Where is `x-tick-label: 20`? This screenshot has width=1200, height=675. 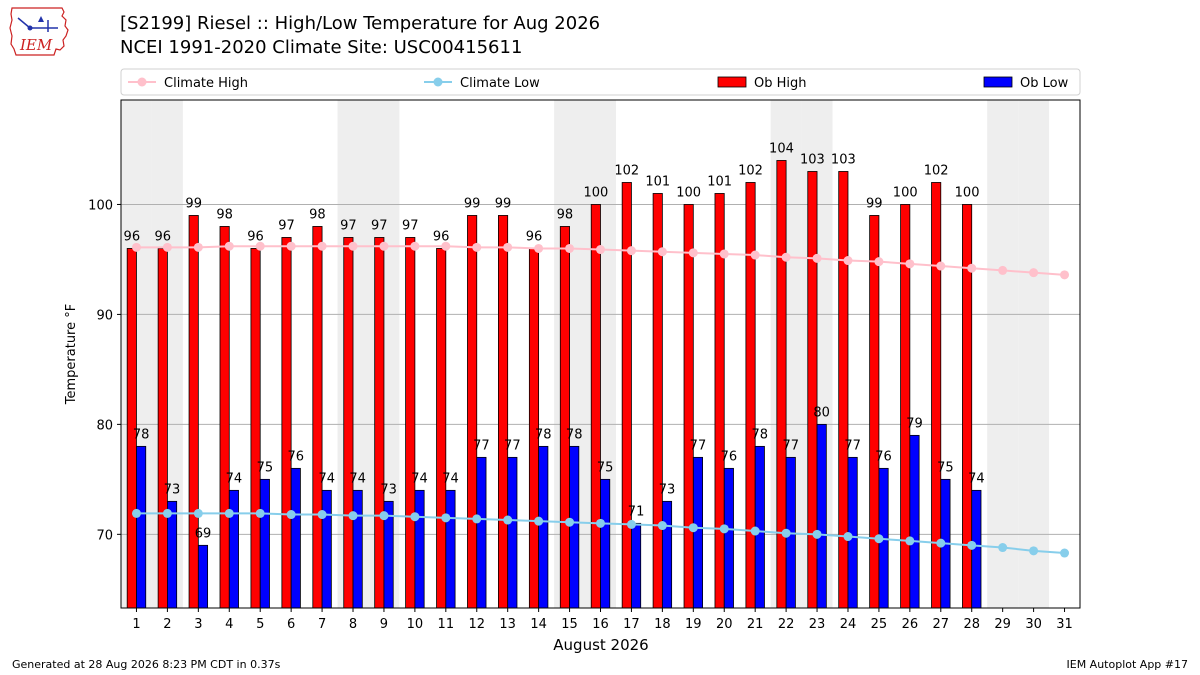 x-tick-label: 20 is located at coordinates (724, 624).